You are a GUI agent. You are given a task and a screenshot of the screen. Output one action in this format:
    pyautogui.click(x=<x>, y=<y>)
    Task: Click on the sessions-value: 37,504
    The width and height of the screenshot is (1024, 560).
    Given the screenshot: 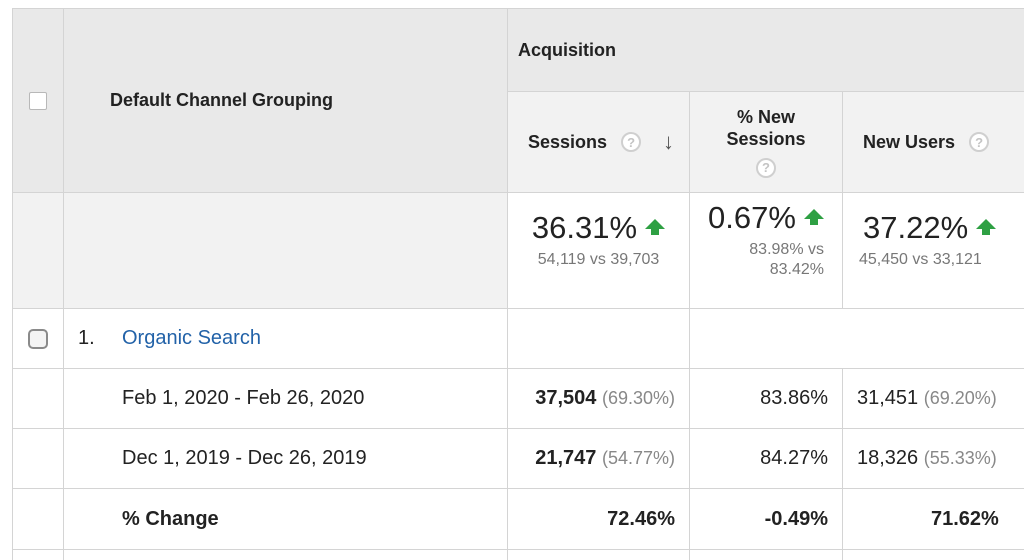 What is the action you would take?
    pyautogui.click(x=566, y=398)
    